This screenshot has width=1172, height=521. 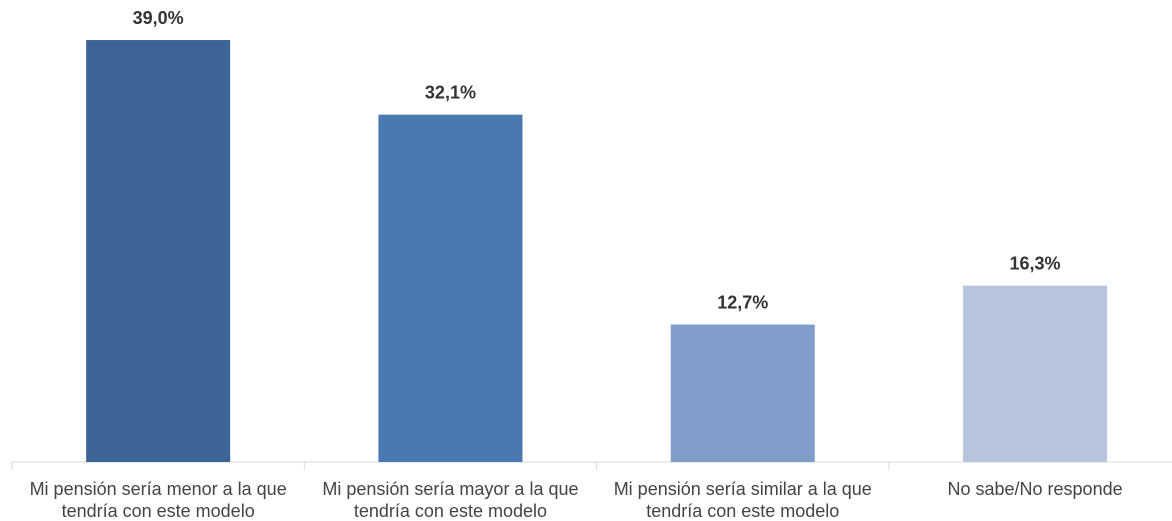 What do you see at coordinates (450, 92) in the screenshot?
I see `value-label: 32,1%` at bounding box center [450, 92].